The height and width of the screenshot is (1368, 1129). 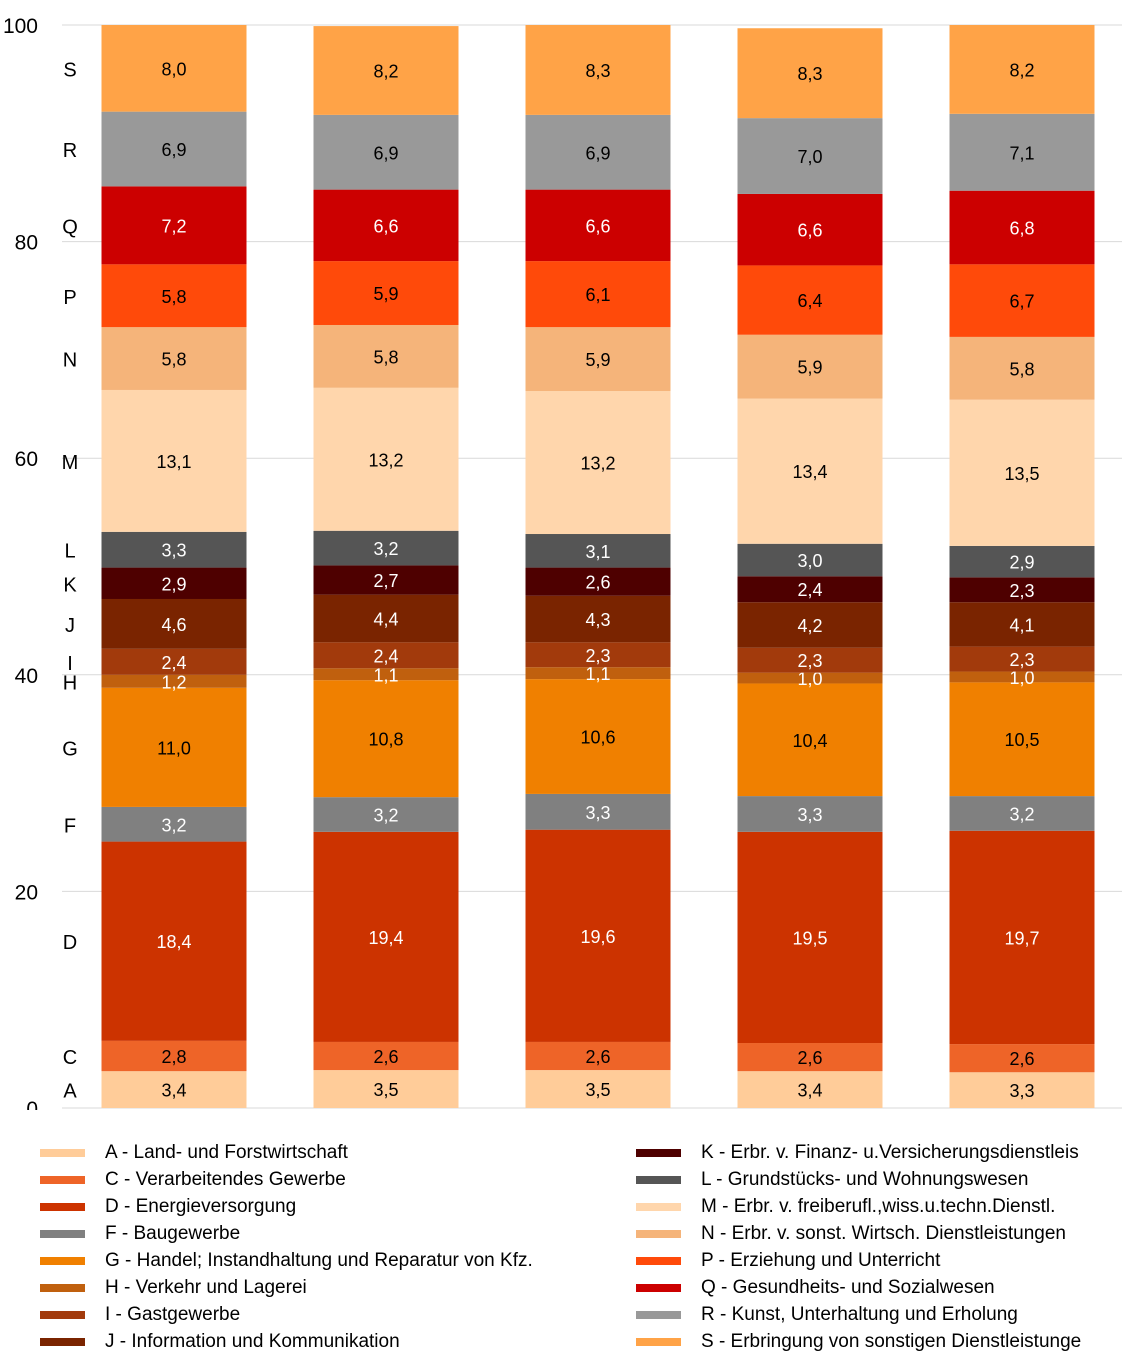 I want to click on data-label: 2,8, so click(x=173, y=1057).